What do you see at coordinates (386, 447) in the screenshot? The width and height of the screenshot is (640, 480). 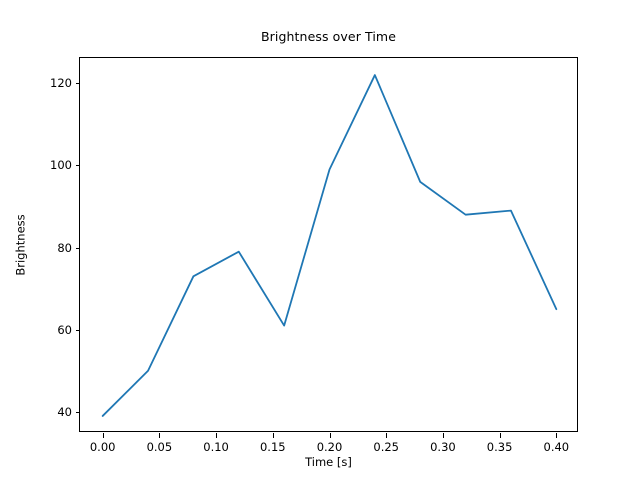 I see `x-tick-label: 0.25` at bounding box center [386, 447].